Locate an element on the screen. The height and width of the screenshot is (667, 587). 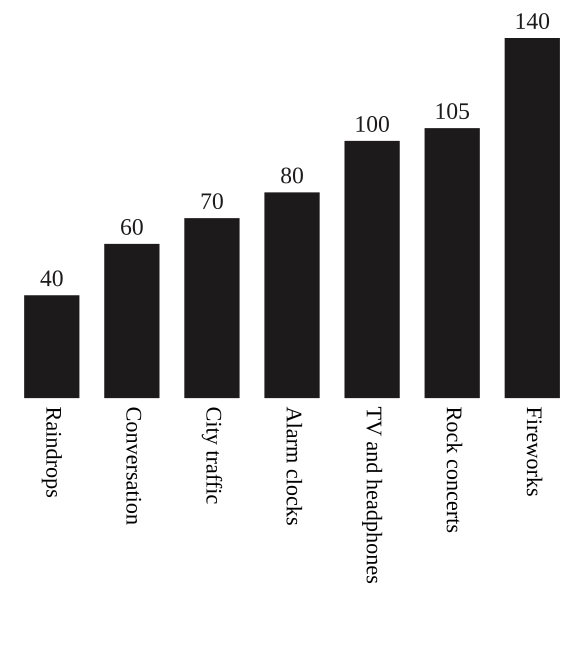
x-tick-label: City traffic is located at coordinates (212, 455).